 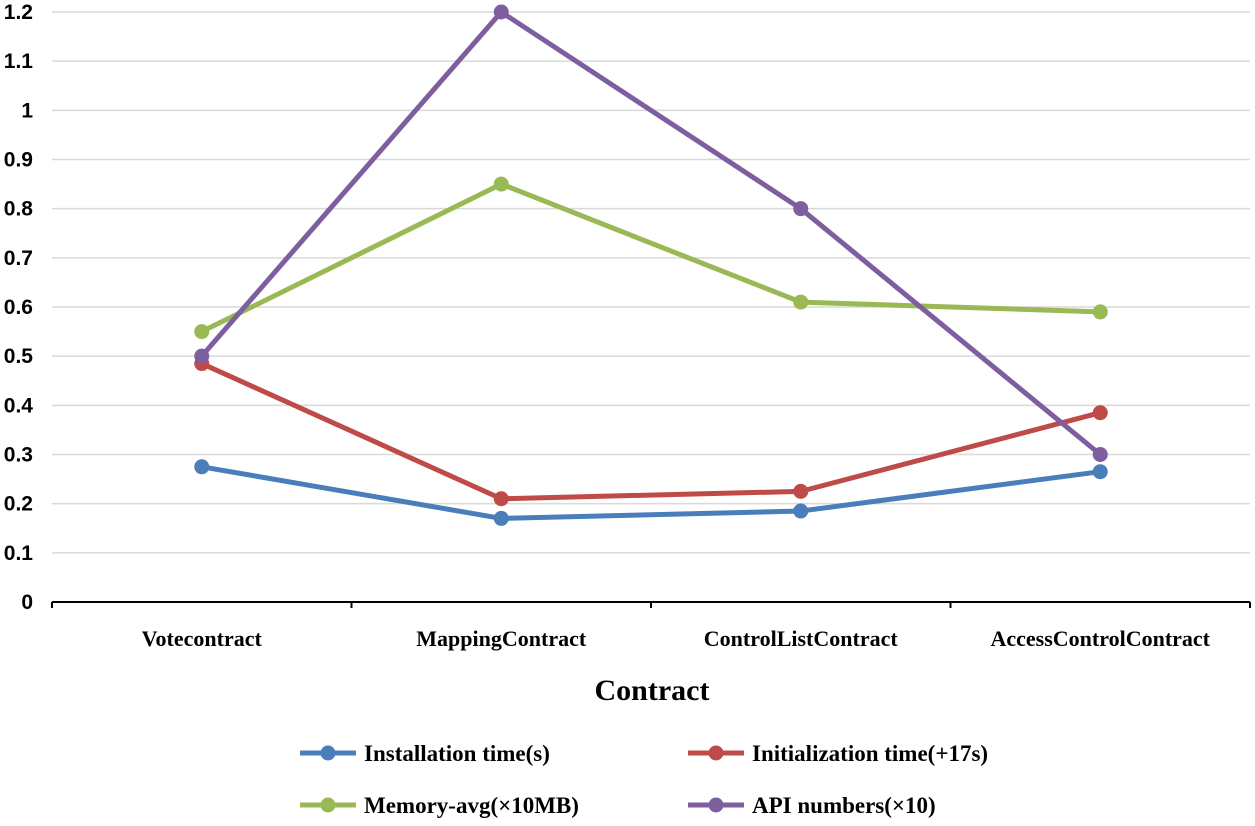 What do you see at coordinates (844, 805) in the screenshot?
I see `legend-label: API numbers(×10)` at bounding box center [844, 805].